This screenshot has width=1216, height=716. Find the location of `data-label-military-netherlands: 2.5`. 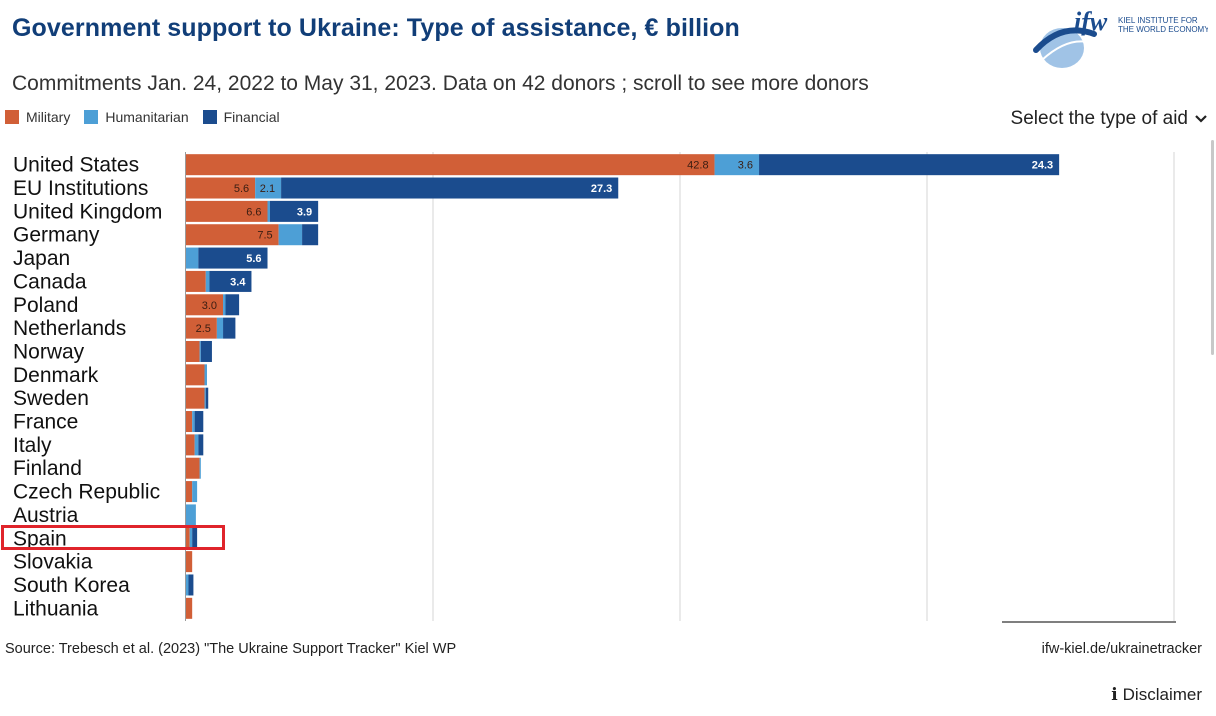

data-label-military-netherlands: 2.5 is located at coordinates (203, 329).